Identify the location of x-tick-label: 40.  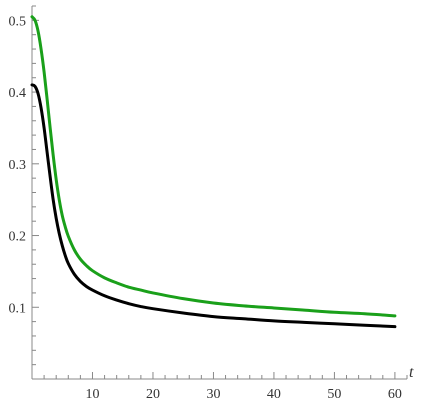
(274, 394).